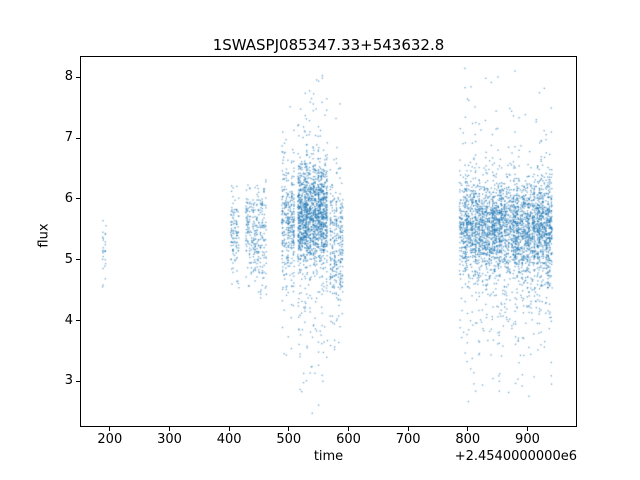 The height and width of the screenshot is (480, 640). What do you see at coordinates (328, 45) in the screenshot?
I see `chart-title: 1SWASPJ085347.33+543632.8` at bounding box center [328, 45].